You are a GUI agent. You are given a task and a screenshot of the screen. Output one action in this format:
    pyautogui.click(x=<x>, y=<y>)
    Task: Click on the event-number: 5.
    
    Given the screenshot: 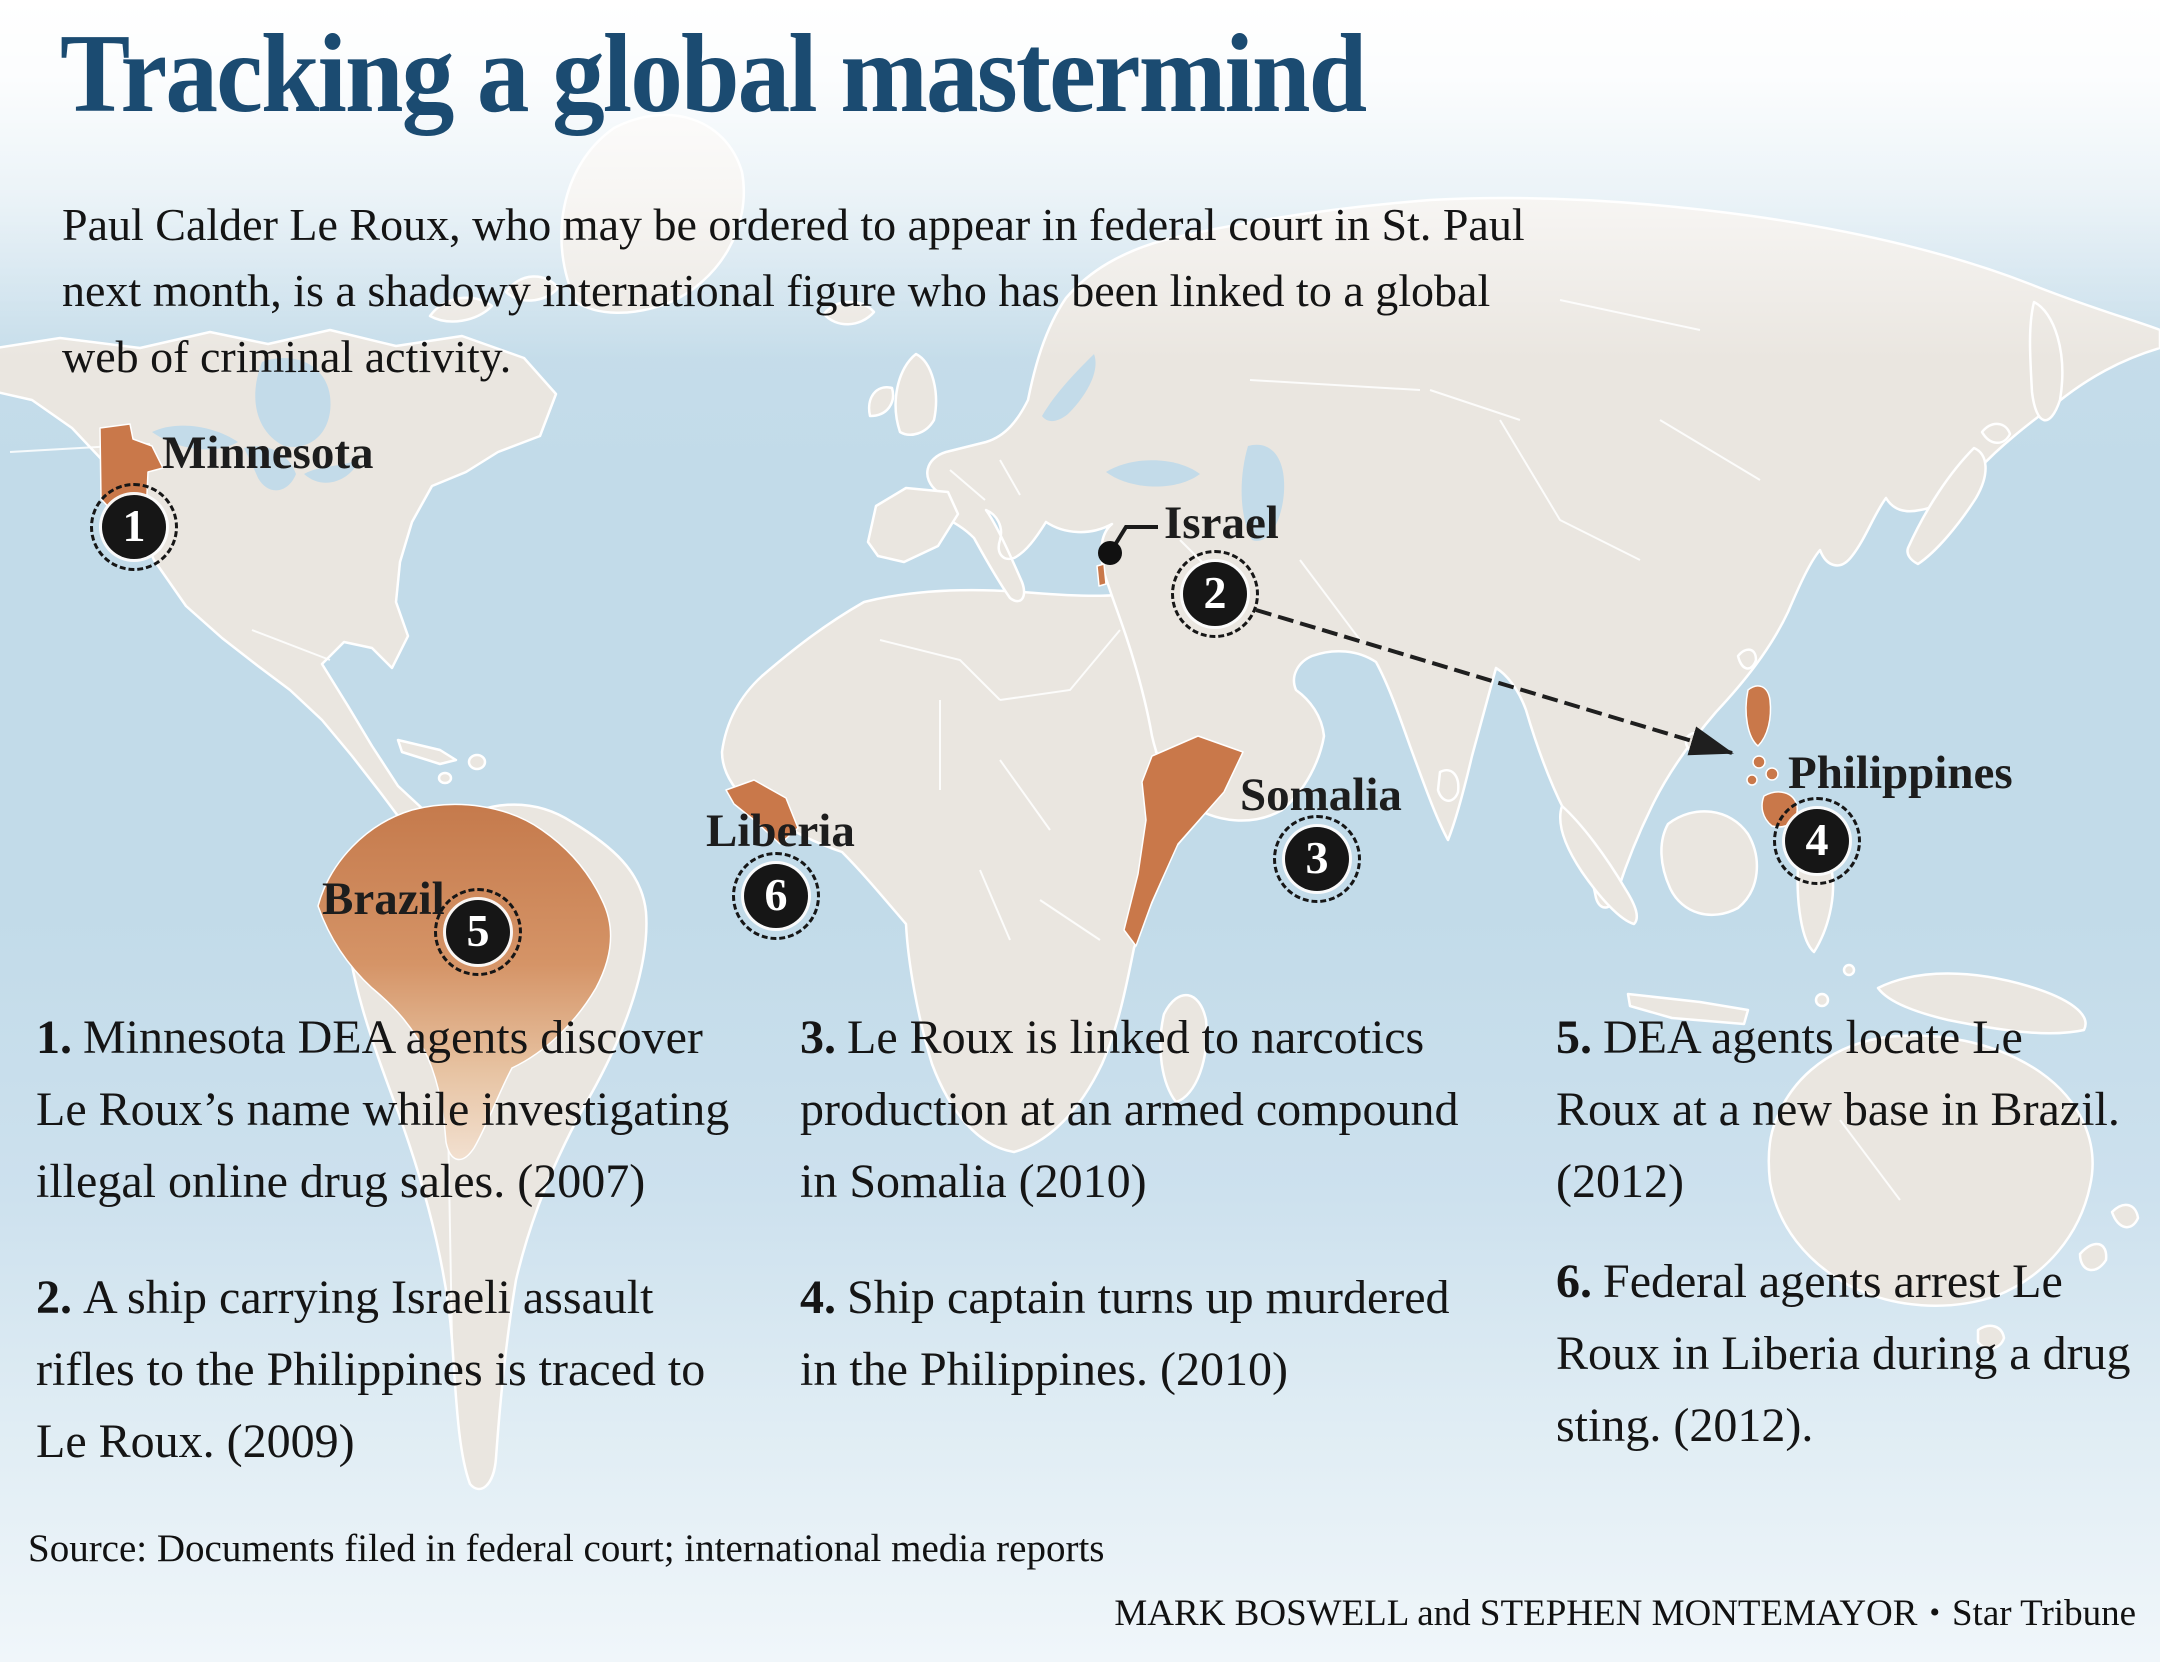 What is the action you would take?
    pyautogui.click(x=1574, y=1037)
    